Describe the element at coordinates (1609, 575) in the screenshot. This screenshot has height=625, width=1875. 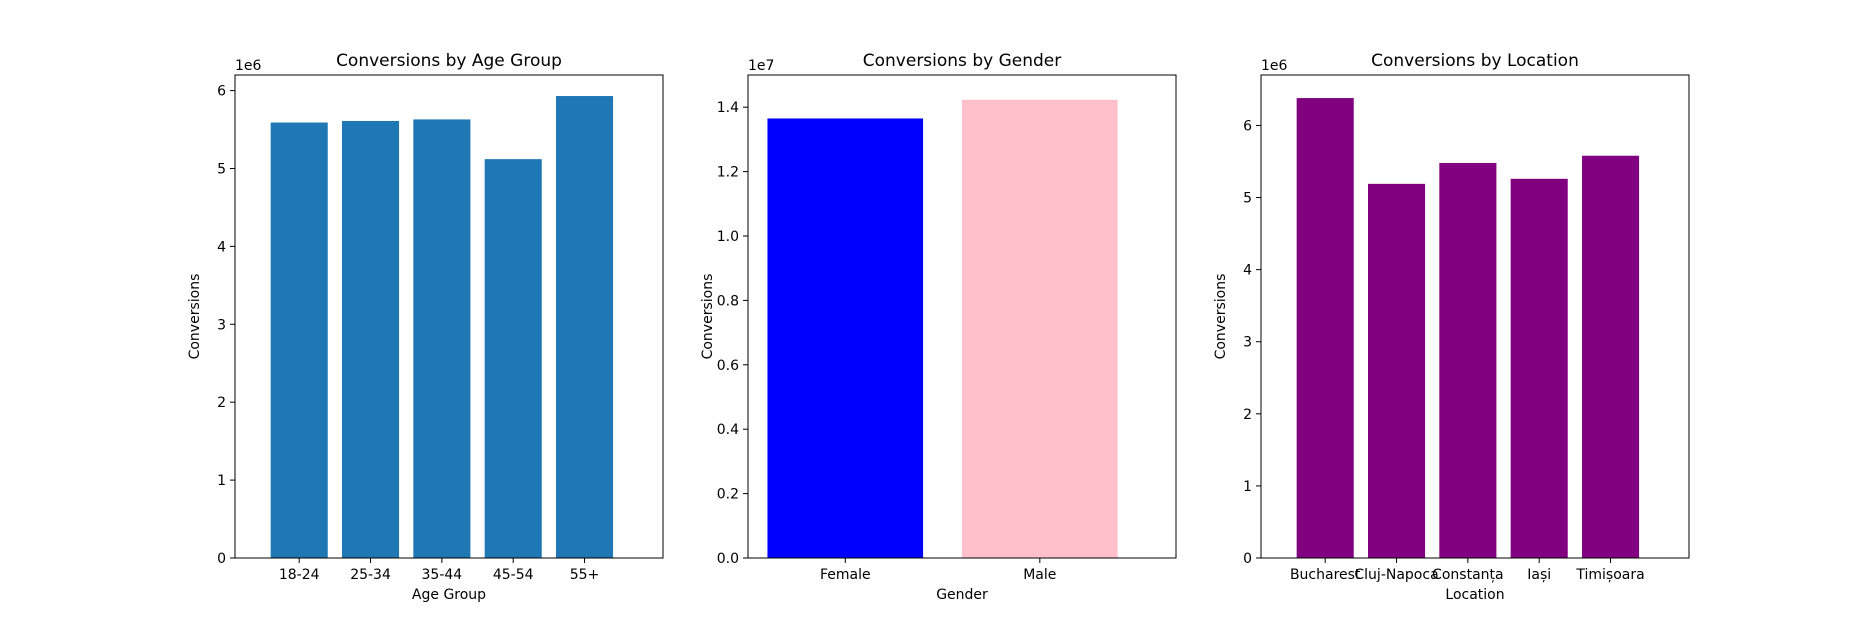
I see `x-tick-label: Timișoara` at that location.